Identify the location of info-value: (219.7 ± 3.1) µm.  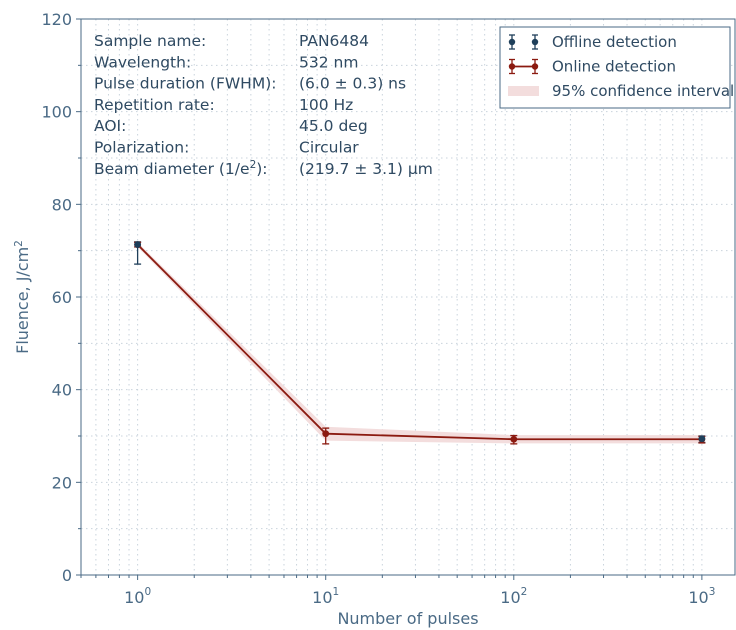
(366, 169).